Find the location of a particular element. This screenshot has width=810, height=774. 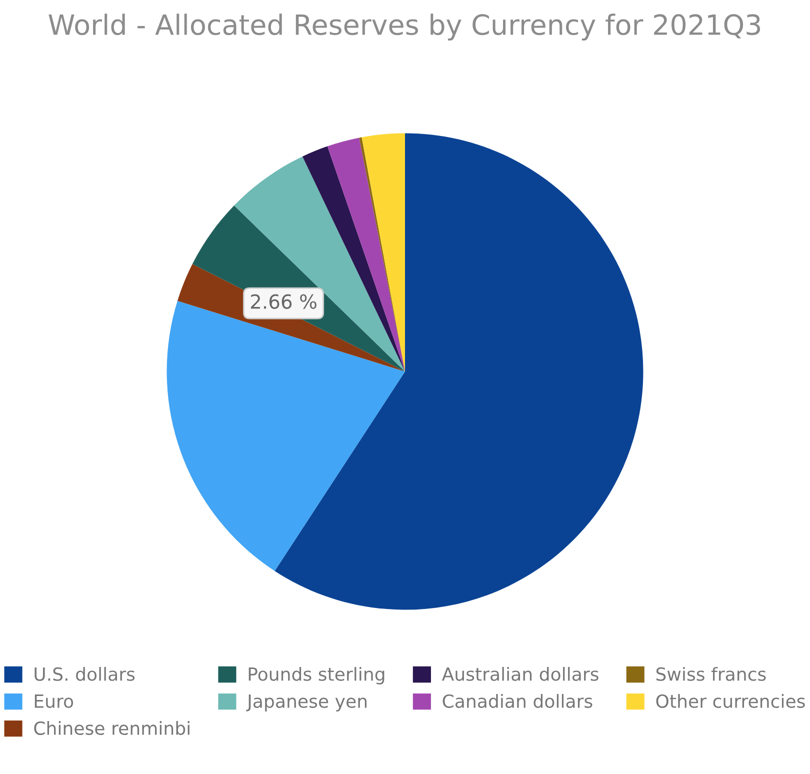

chart-title: World - Allocated Reserves by Currency for 2021Q3 is located at coordinates (404, 27).